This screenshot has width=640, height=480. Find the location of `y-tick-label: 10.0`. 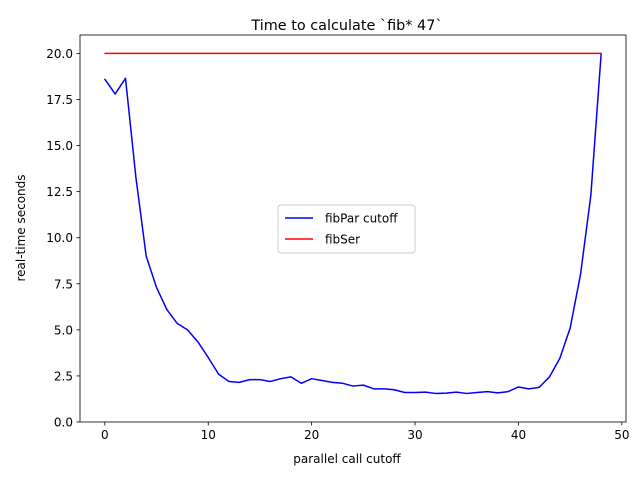

y-tick-label: 10.0 is located at coordinates (59, 238).